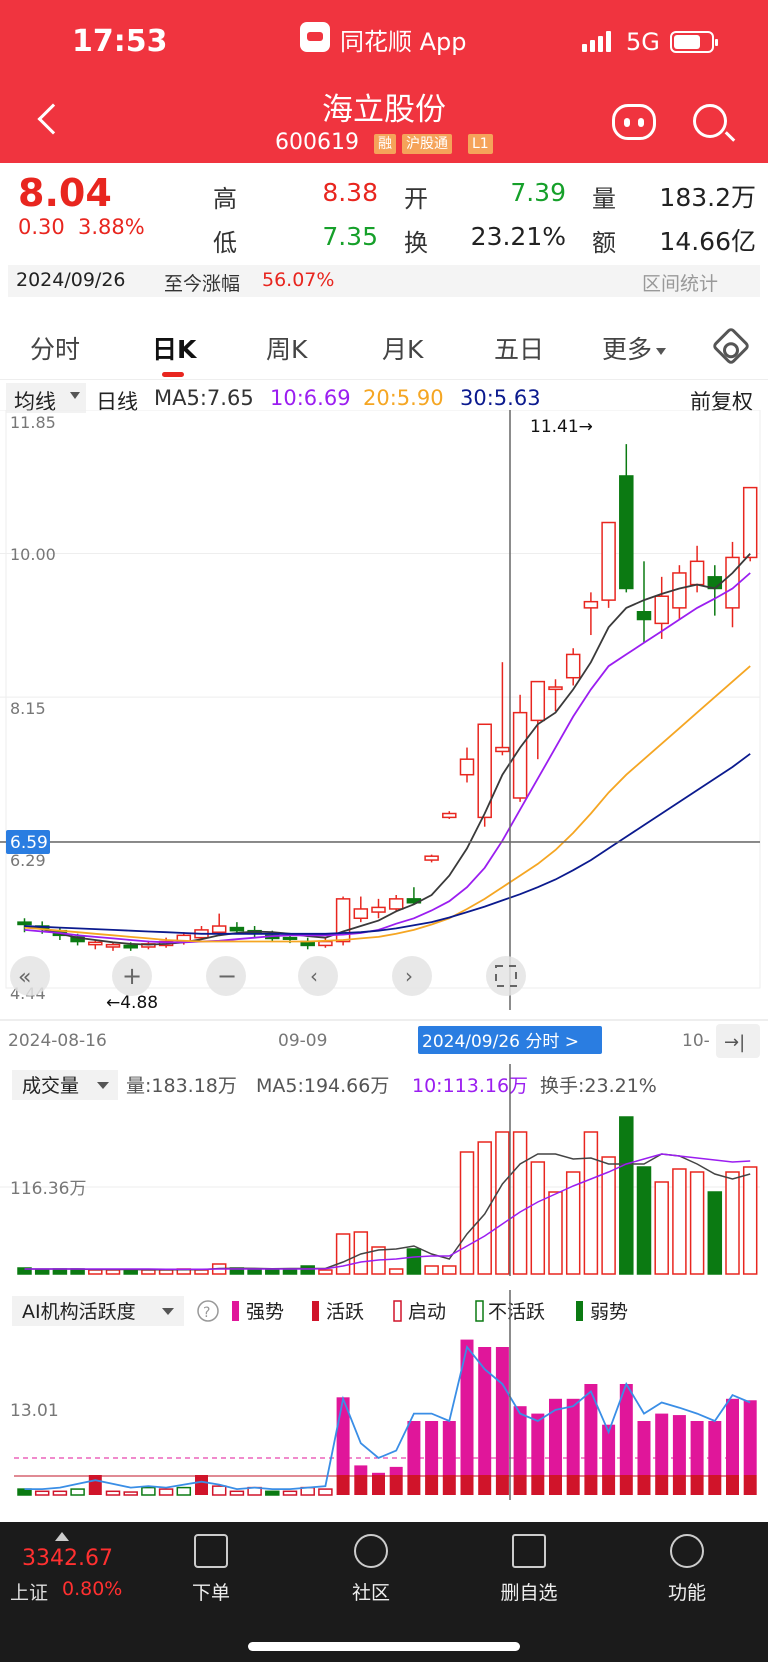  I want to click on ai-axis-label: 13.01, so click(34, 1411).